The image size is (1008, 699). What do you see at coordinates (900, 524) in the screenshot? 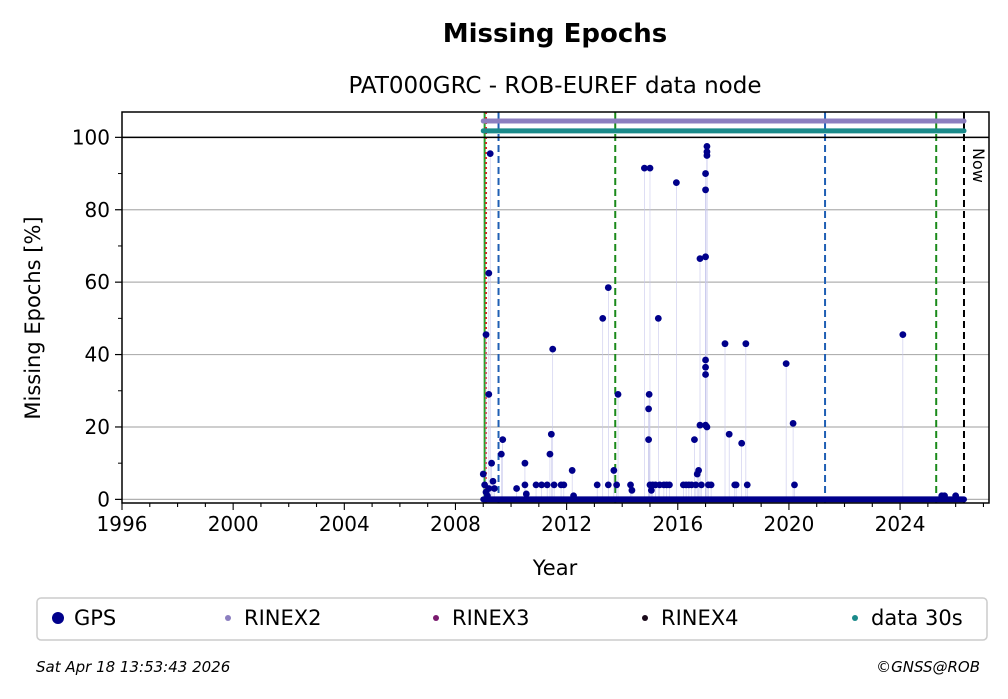
I see `x-tick-label: 2024` at bounding box center [900, 524].